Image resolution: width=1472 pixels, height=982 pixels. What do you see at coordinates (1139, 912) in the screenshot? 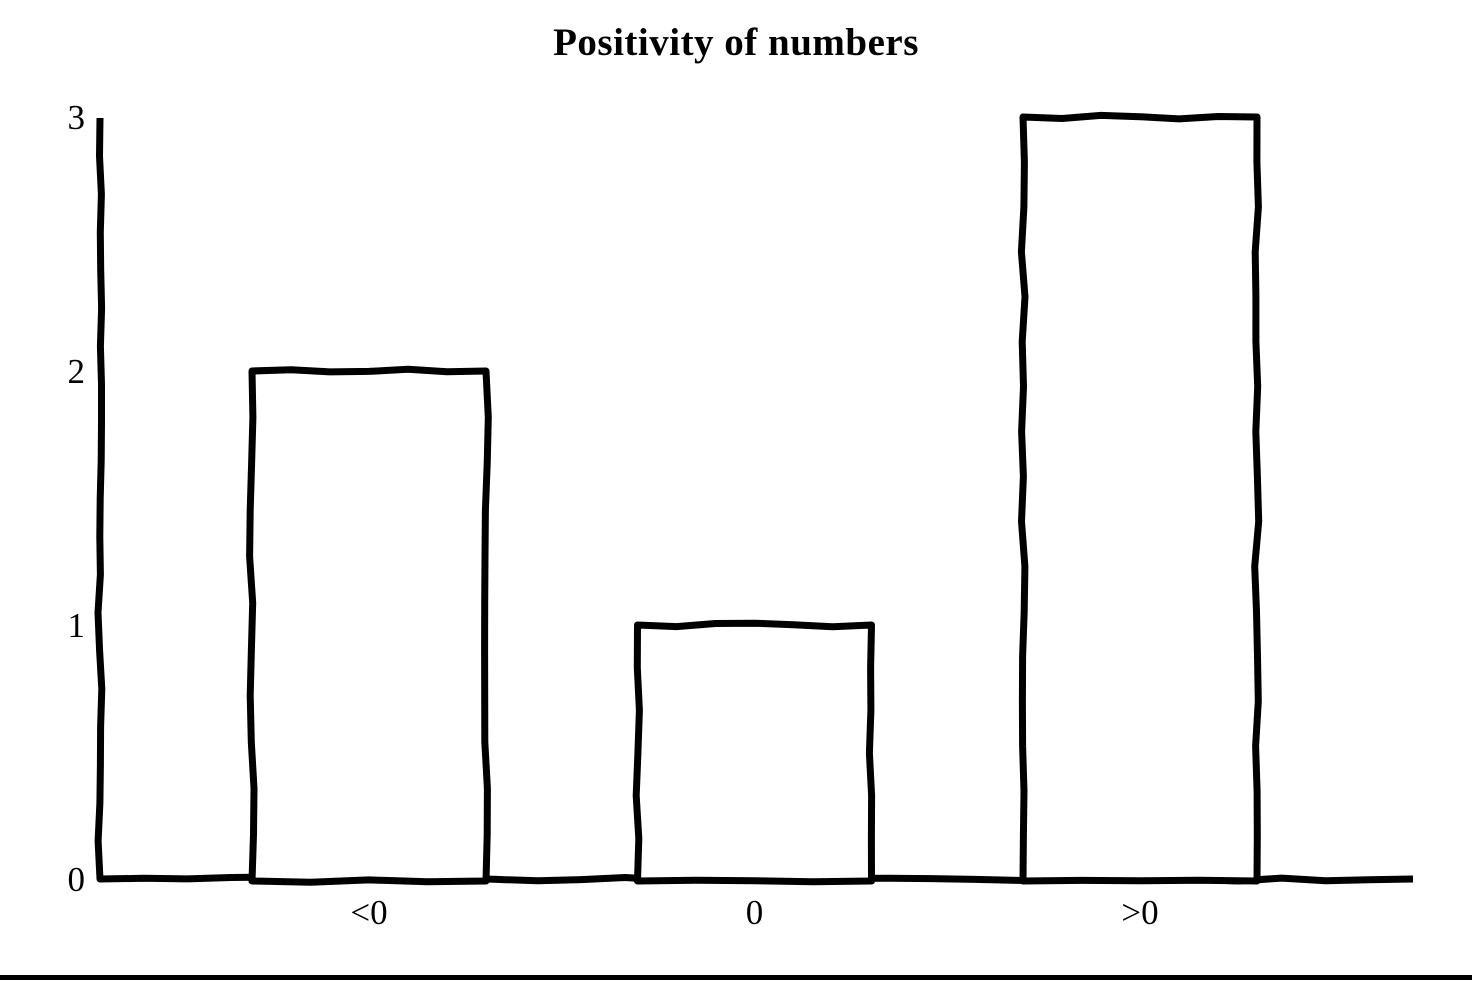
I see `x-tick-label: >0` at bounding box center [1139, 912].